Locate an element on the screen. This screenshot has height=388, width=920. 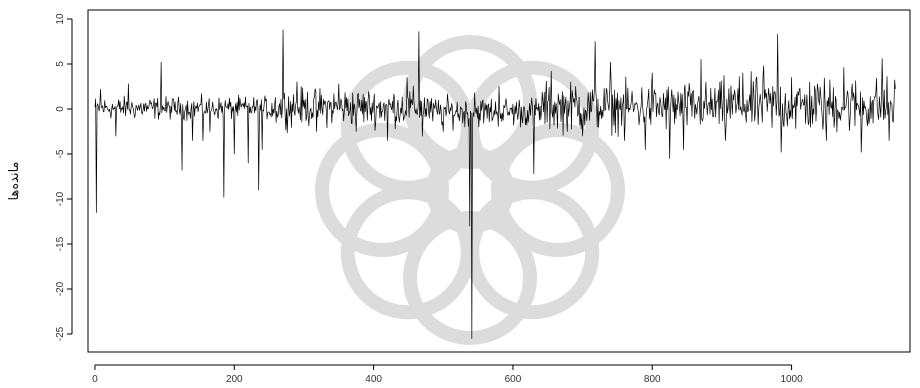
x-tick-label: 800 is located at coordinates (652, 379).